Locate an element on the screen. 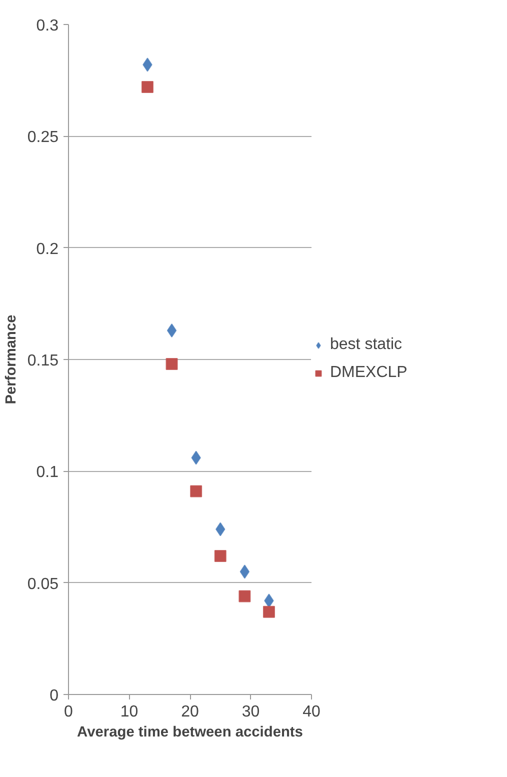  y-tick-label: 0.1 is located at coordinates (47, 473).